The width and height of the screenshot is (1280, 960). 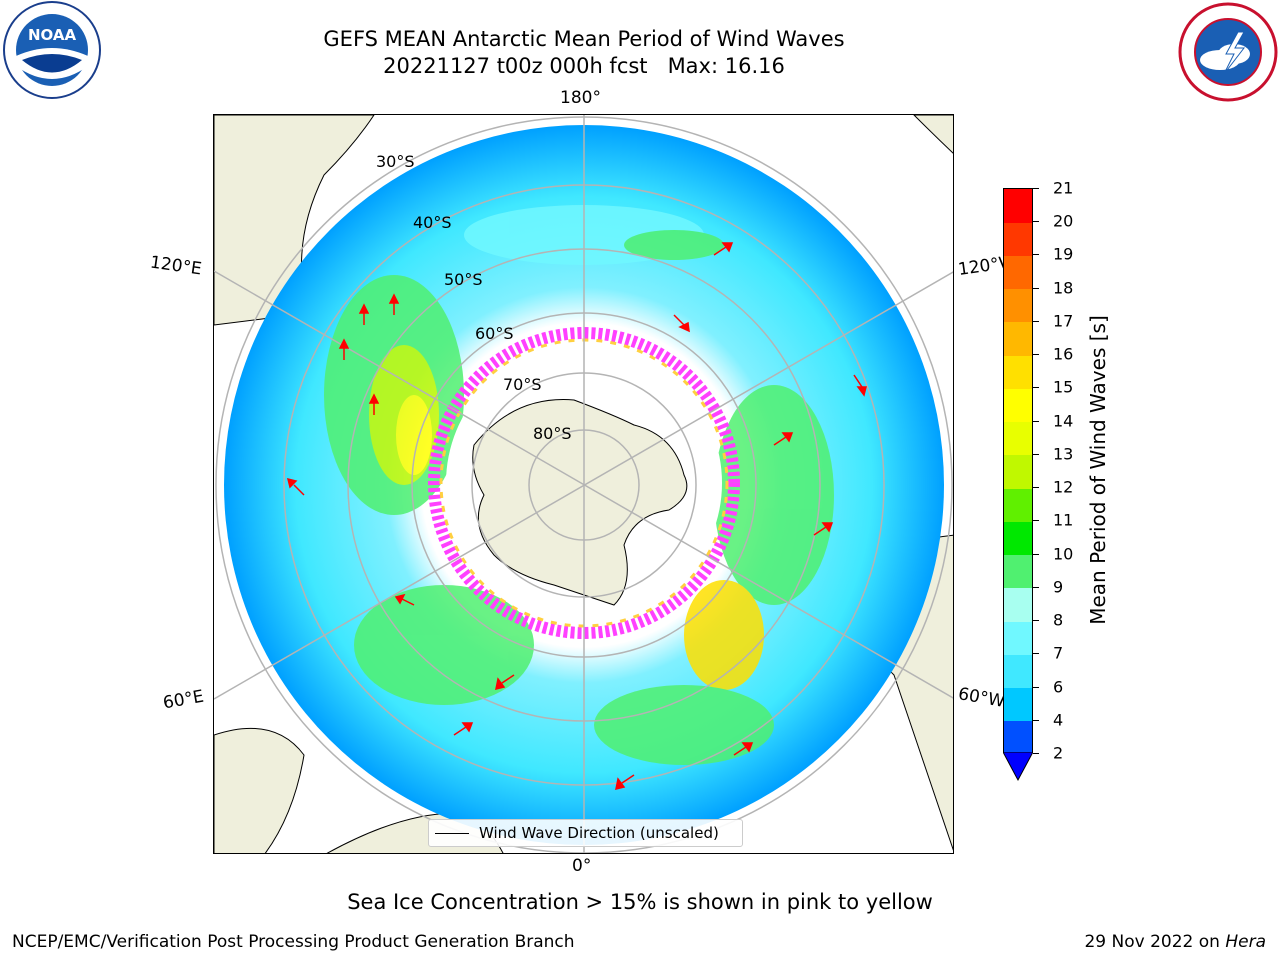 What do you see at coordinates (1245, 942) in the screenshot?
I see `footer-system: Hera` at bounding box center [1245, 942].